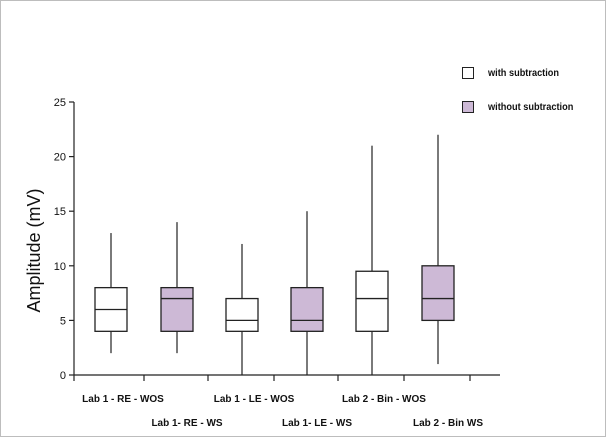 The image size is (606, 437). Describe the element at coordinates (60, 103) in the screenshot. I see `y-tick-label-25: 25` at that location.